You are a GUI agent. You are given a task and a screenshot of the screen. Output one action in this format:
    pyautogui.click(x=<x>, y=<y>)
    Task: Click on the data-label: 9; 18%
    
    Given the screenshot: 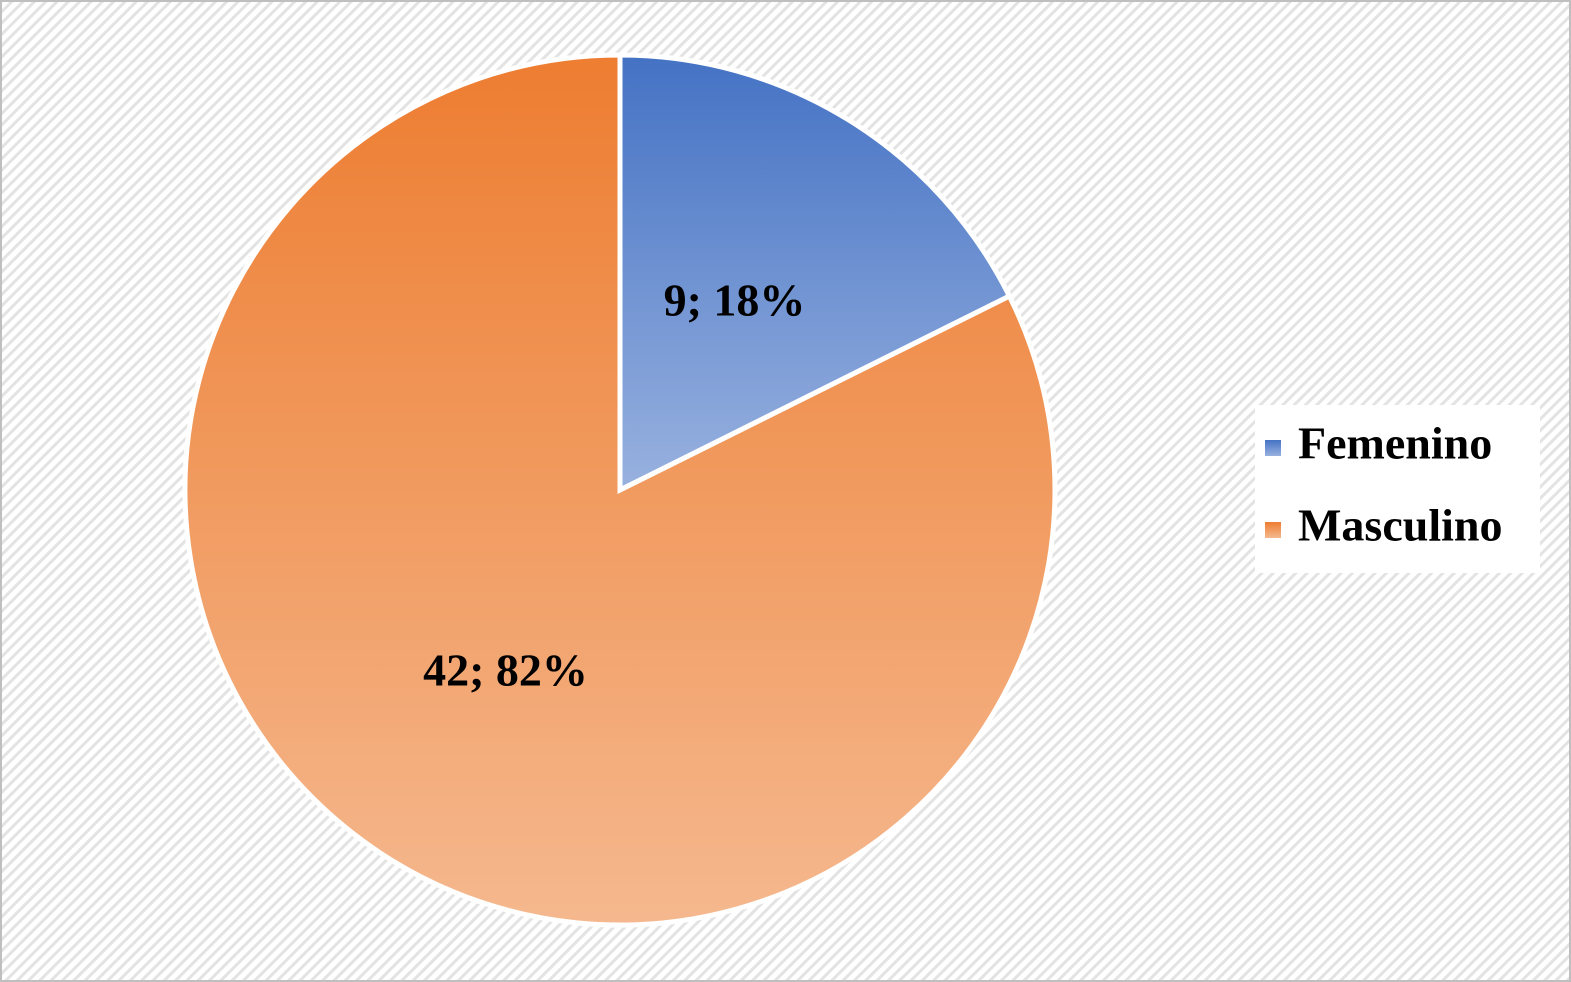 What is the action you would take?
    pyautogui.click(x=735, y=300)
    